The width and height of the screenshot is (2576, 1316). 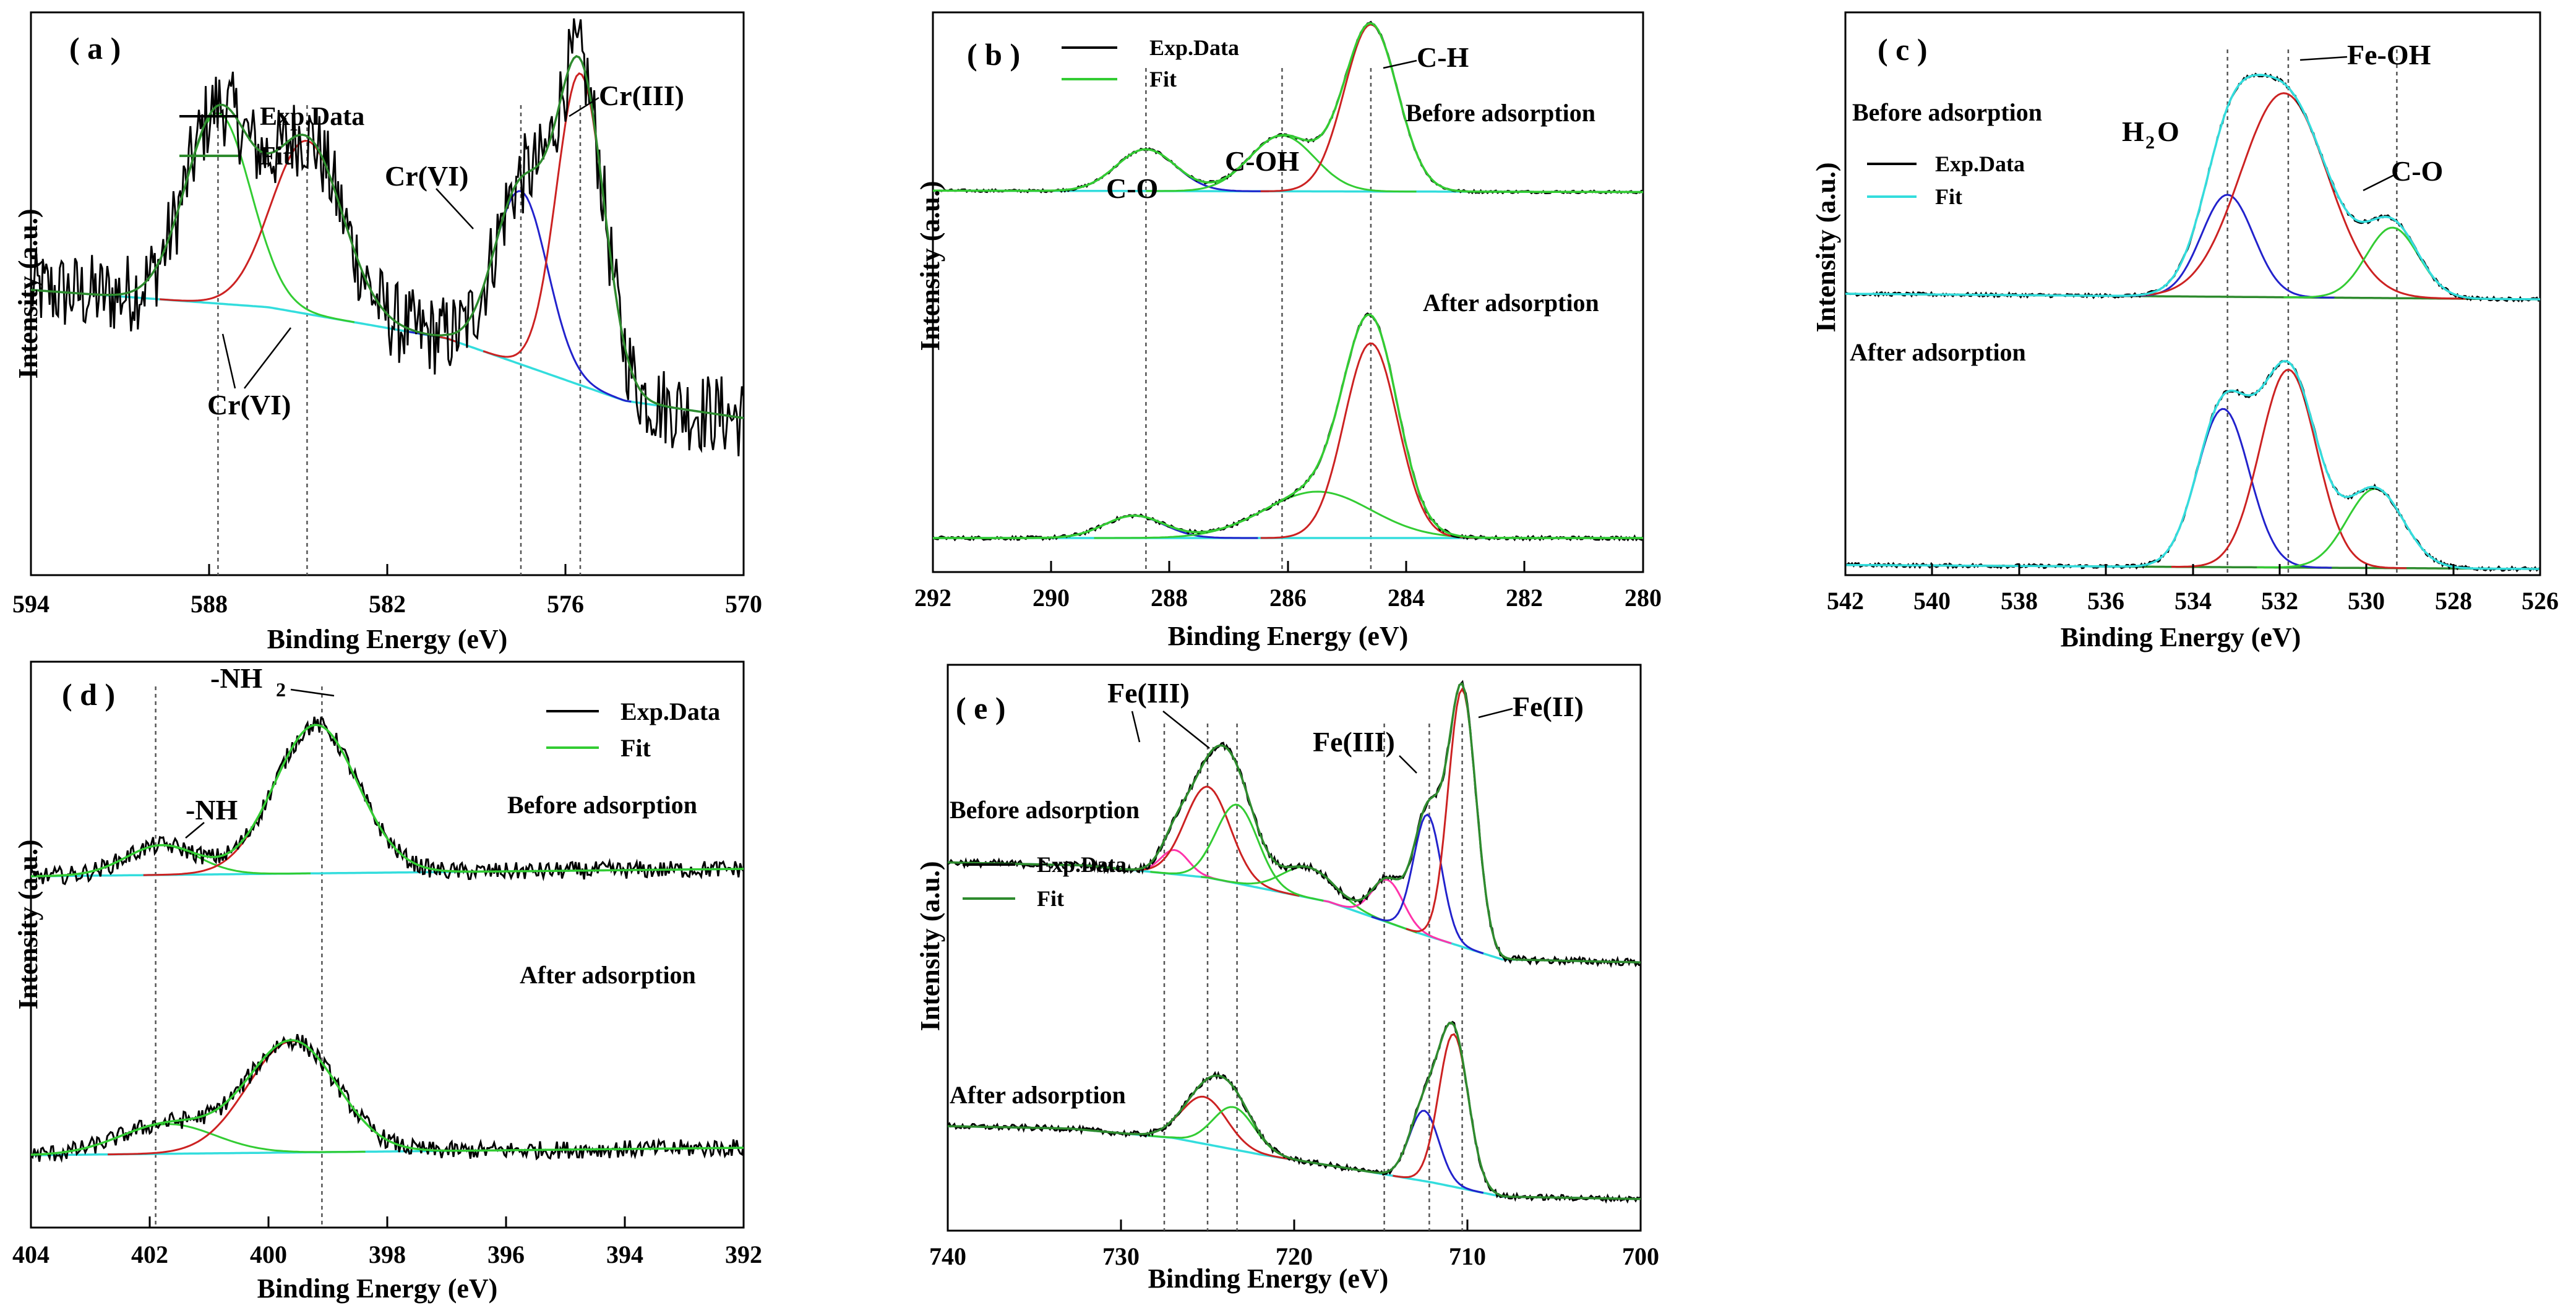 I want to click on x-tick-label: 396, so click(x=506, y=1254).